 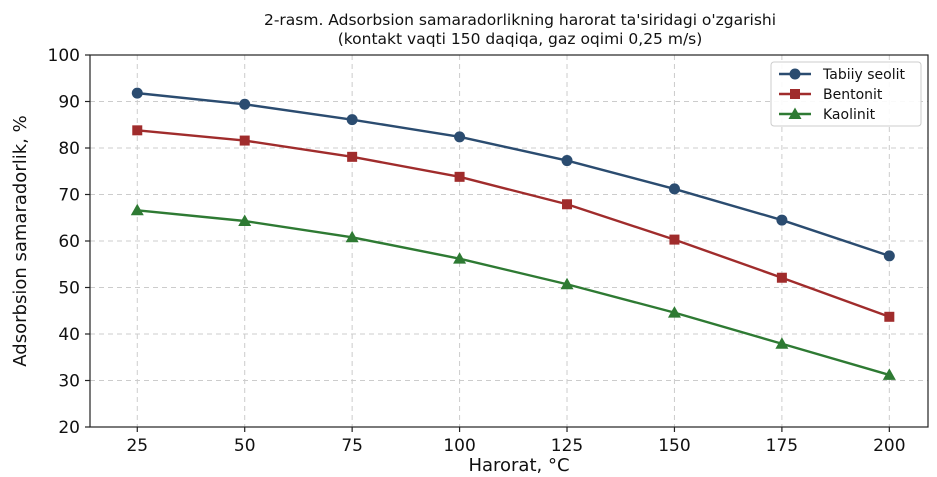 I want to click on legend-label: Tabiiy seolit, so click(x=863, y=75).